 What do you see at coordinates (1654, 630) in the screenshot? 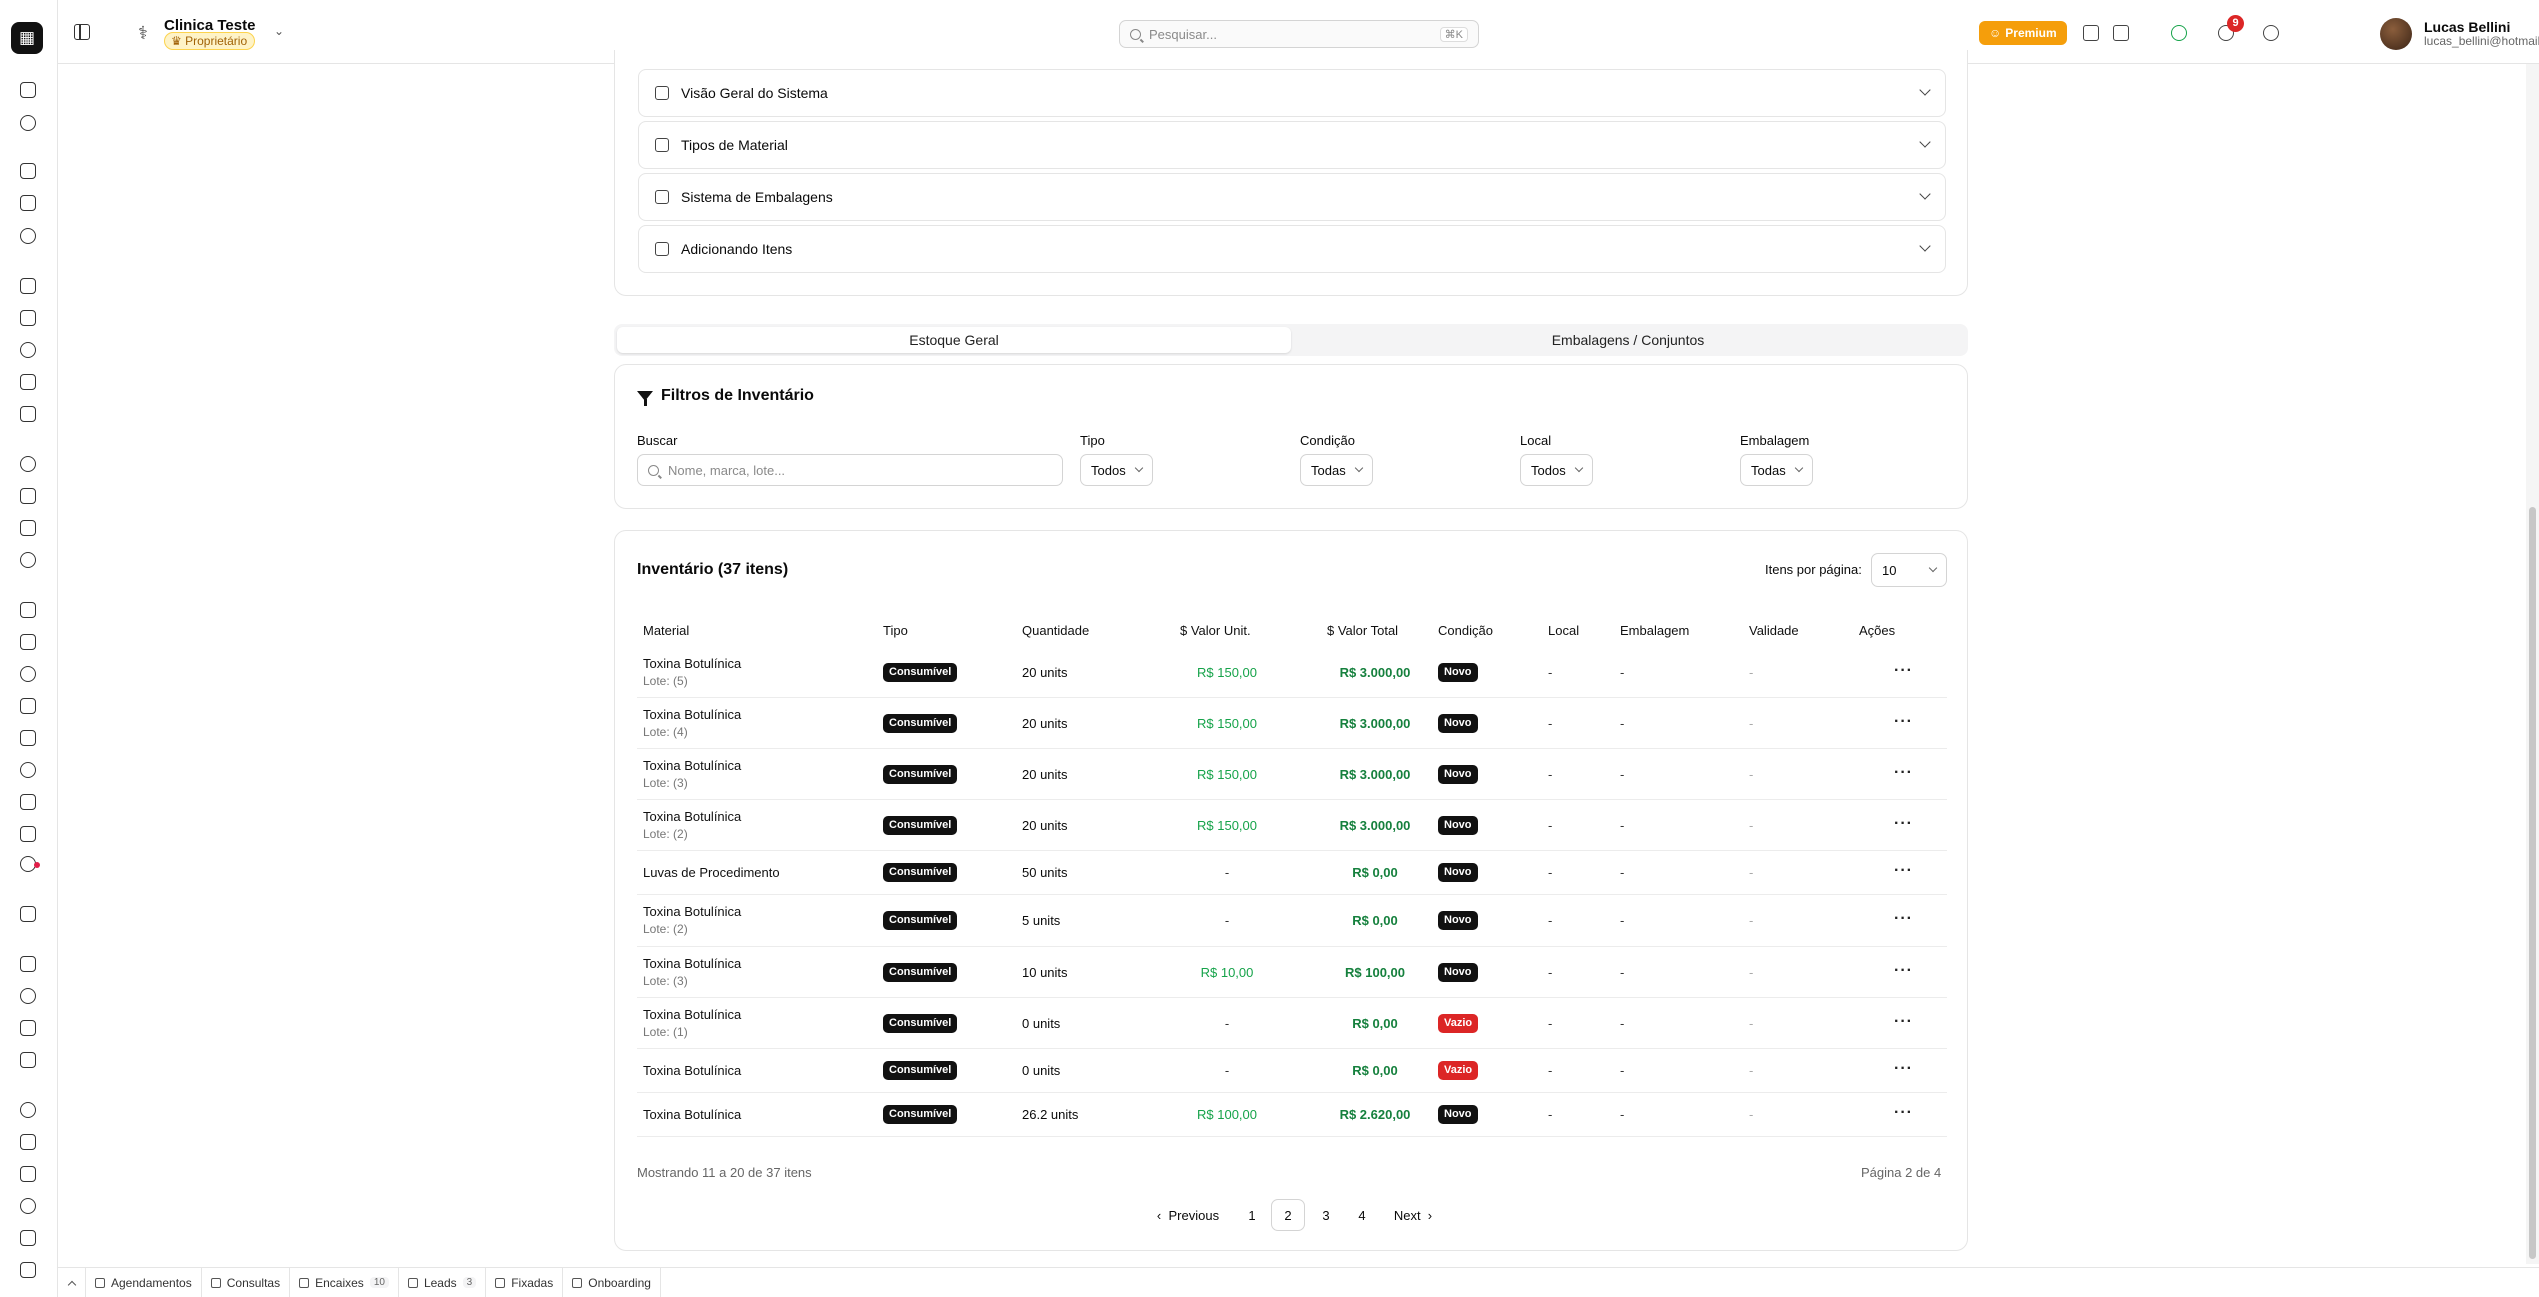
I see `column-header: Embalagem` at bounding box center [1654, 630].